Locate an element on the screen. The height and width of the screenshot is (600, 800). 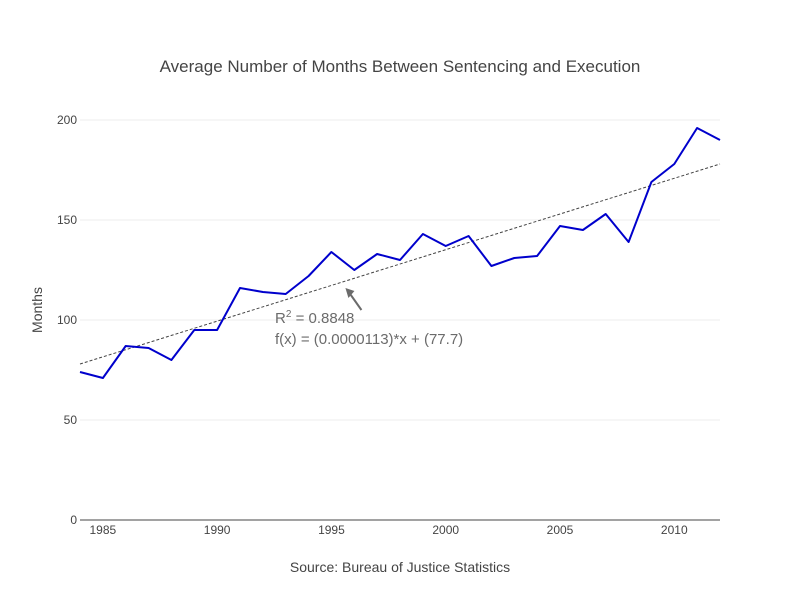
r2-value: = 0.8848 is located at coordinates (322, 318).